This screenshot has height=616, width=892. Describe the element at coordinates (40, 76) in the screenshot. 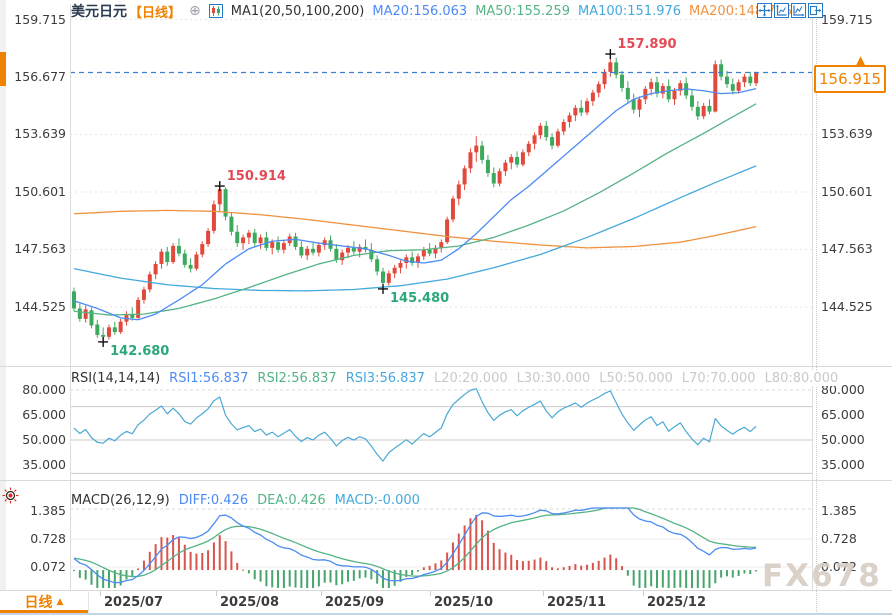

I see `price-axis-label: 156.677` at that location.